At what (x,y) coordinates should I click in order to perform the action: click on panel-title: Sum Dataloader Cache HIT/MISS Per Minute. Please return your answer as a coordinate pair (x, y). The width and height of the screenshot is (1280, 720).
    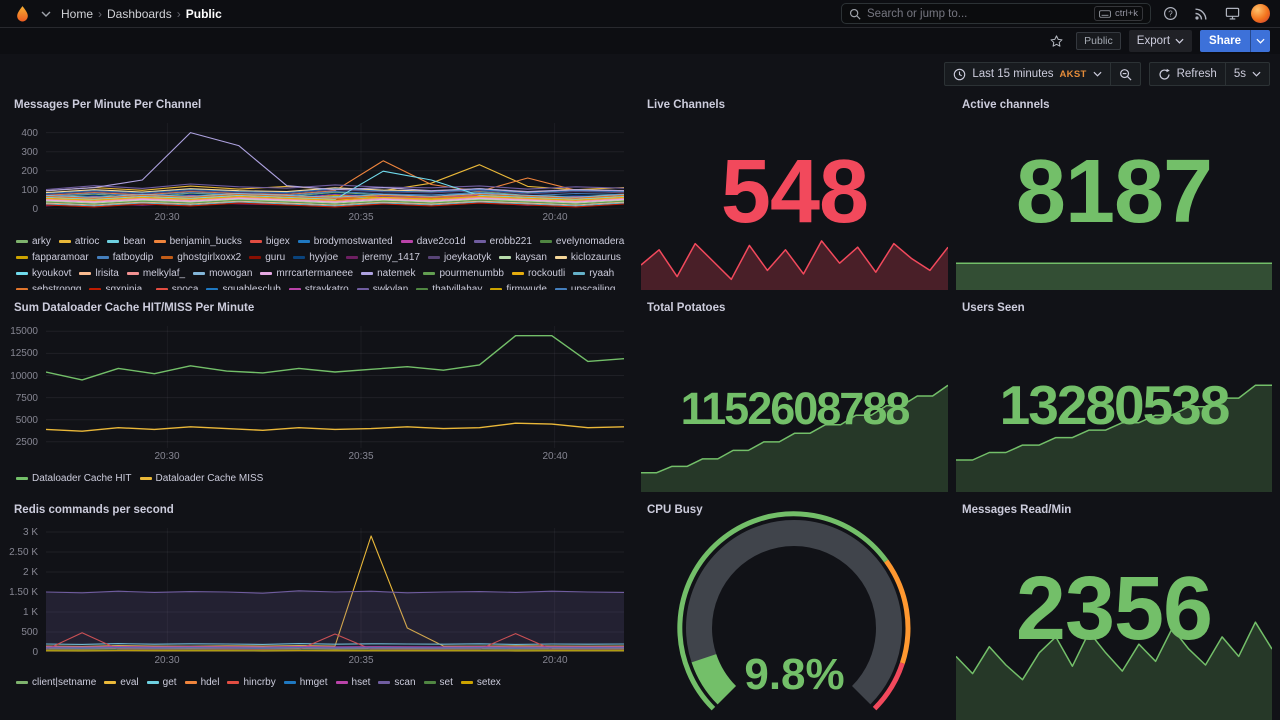
    Looking at the image, I should click on (134, 308).